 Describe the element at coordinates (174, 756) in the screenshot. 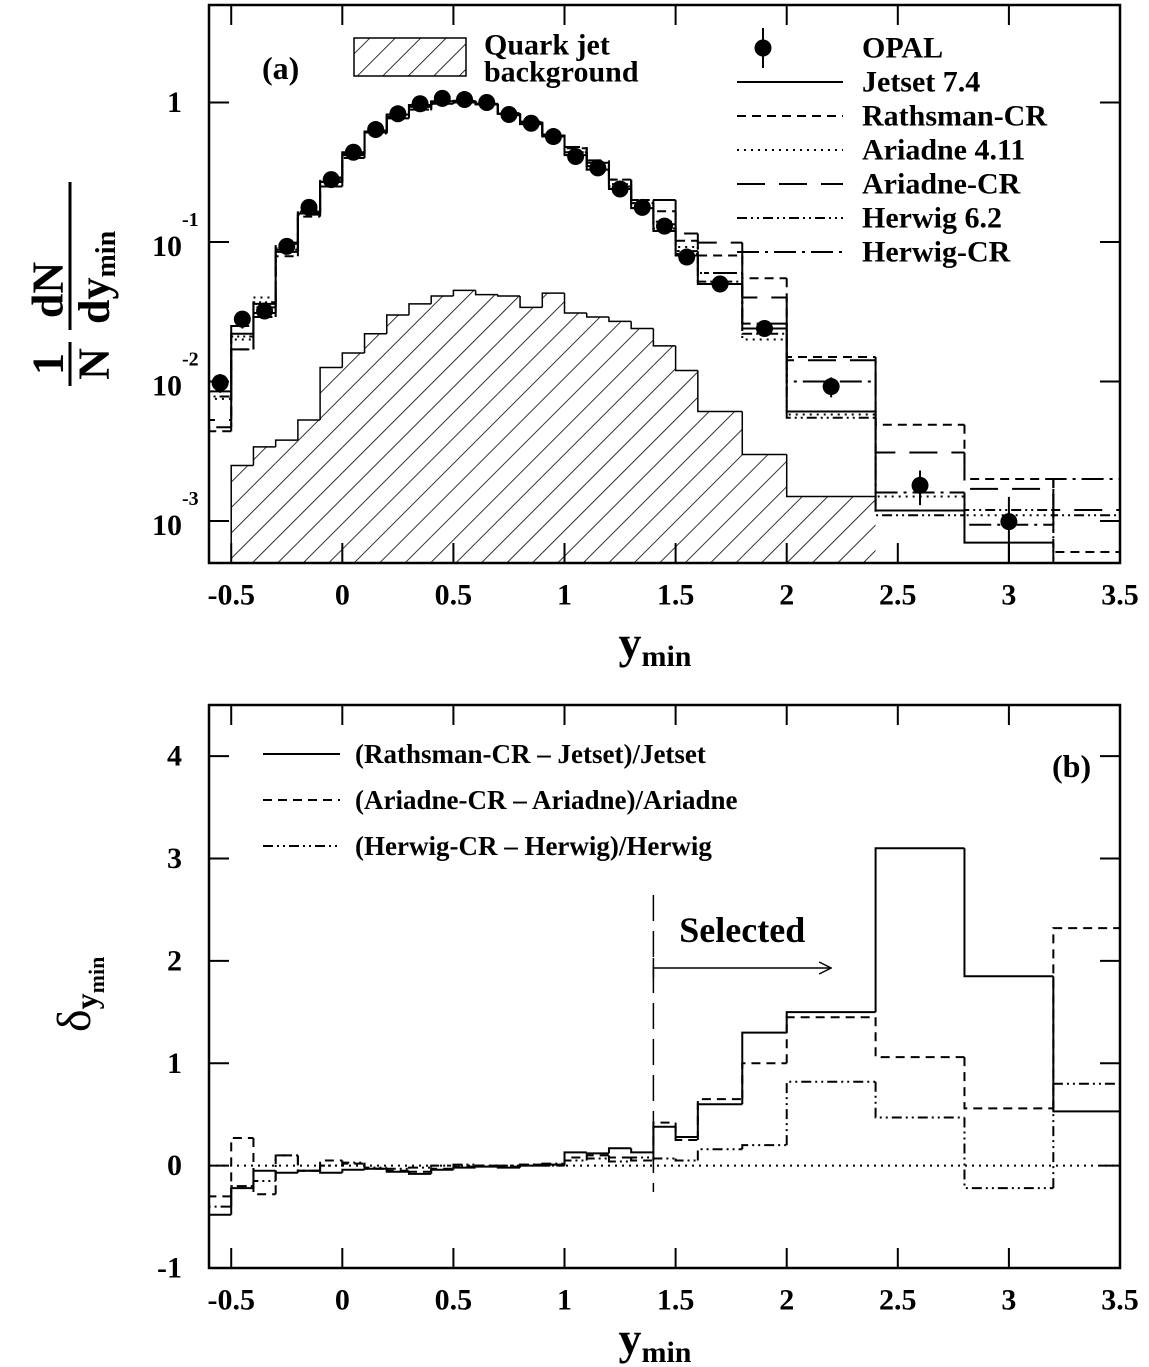

I see `y-tick-label: 4` at that location.